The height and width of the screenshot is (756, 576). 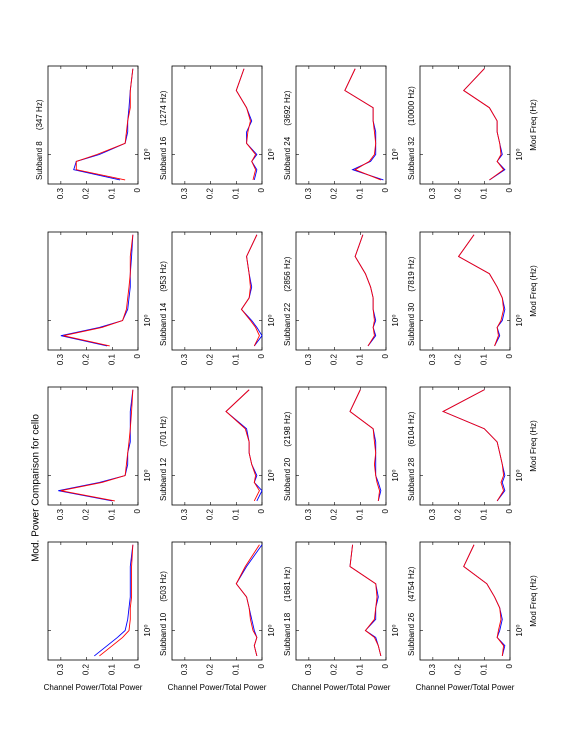 I want to click on subplot-title: Subband 24 (3692 Hz), so click(x=287, y=135).